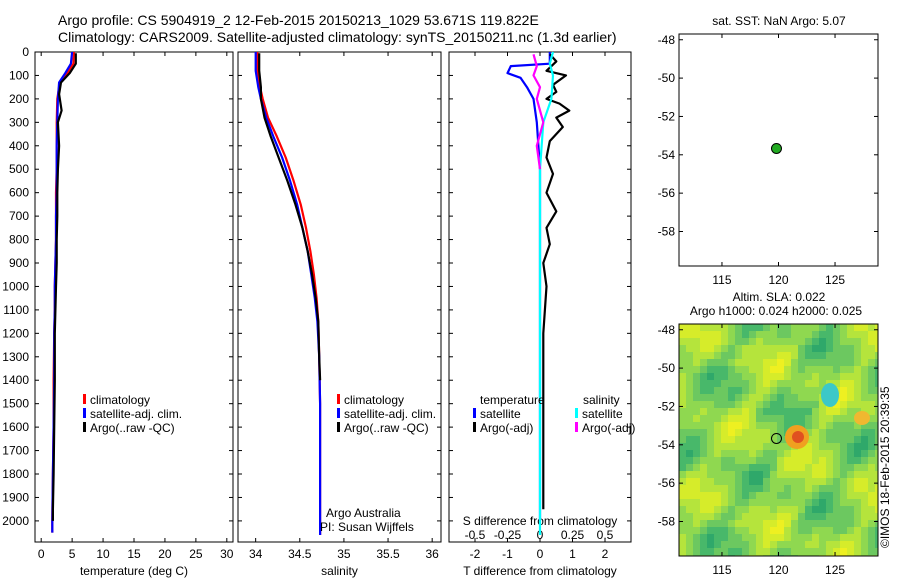 The image size is (900, 580). What do you see at coordinates (15, 286) in the screenshot?
I see `y-tick-label: 1000` at bounding box center [15, 286].